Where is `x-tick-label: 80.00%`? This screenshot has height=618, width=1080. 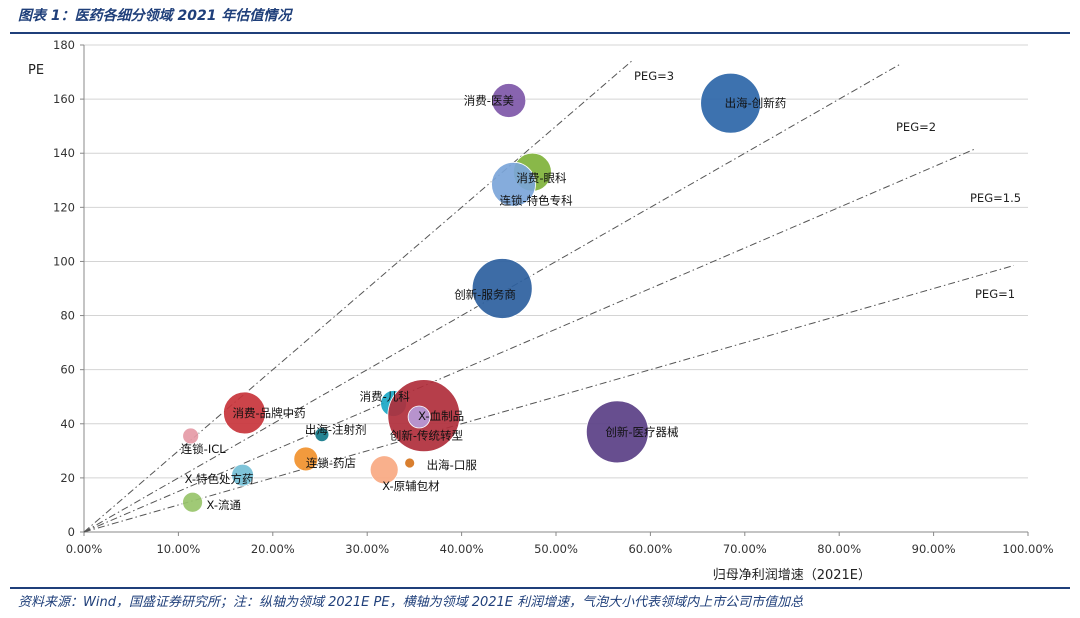 x-tick-label: 80.00% is located at coordinates (839, 549).